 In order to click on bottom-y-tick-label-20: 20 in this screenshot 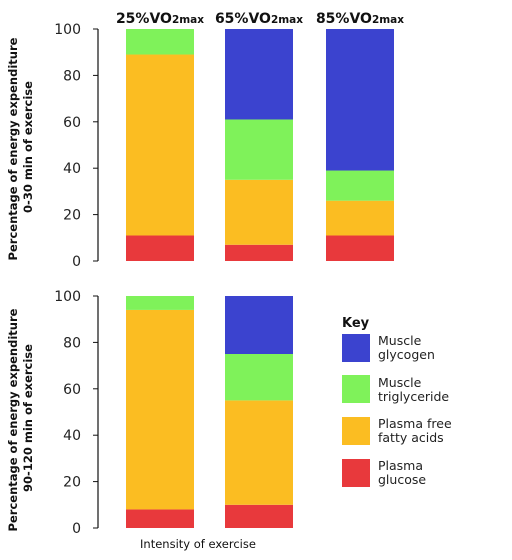, I will do `click(72, 483)`.